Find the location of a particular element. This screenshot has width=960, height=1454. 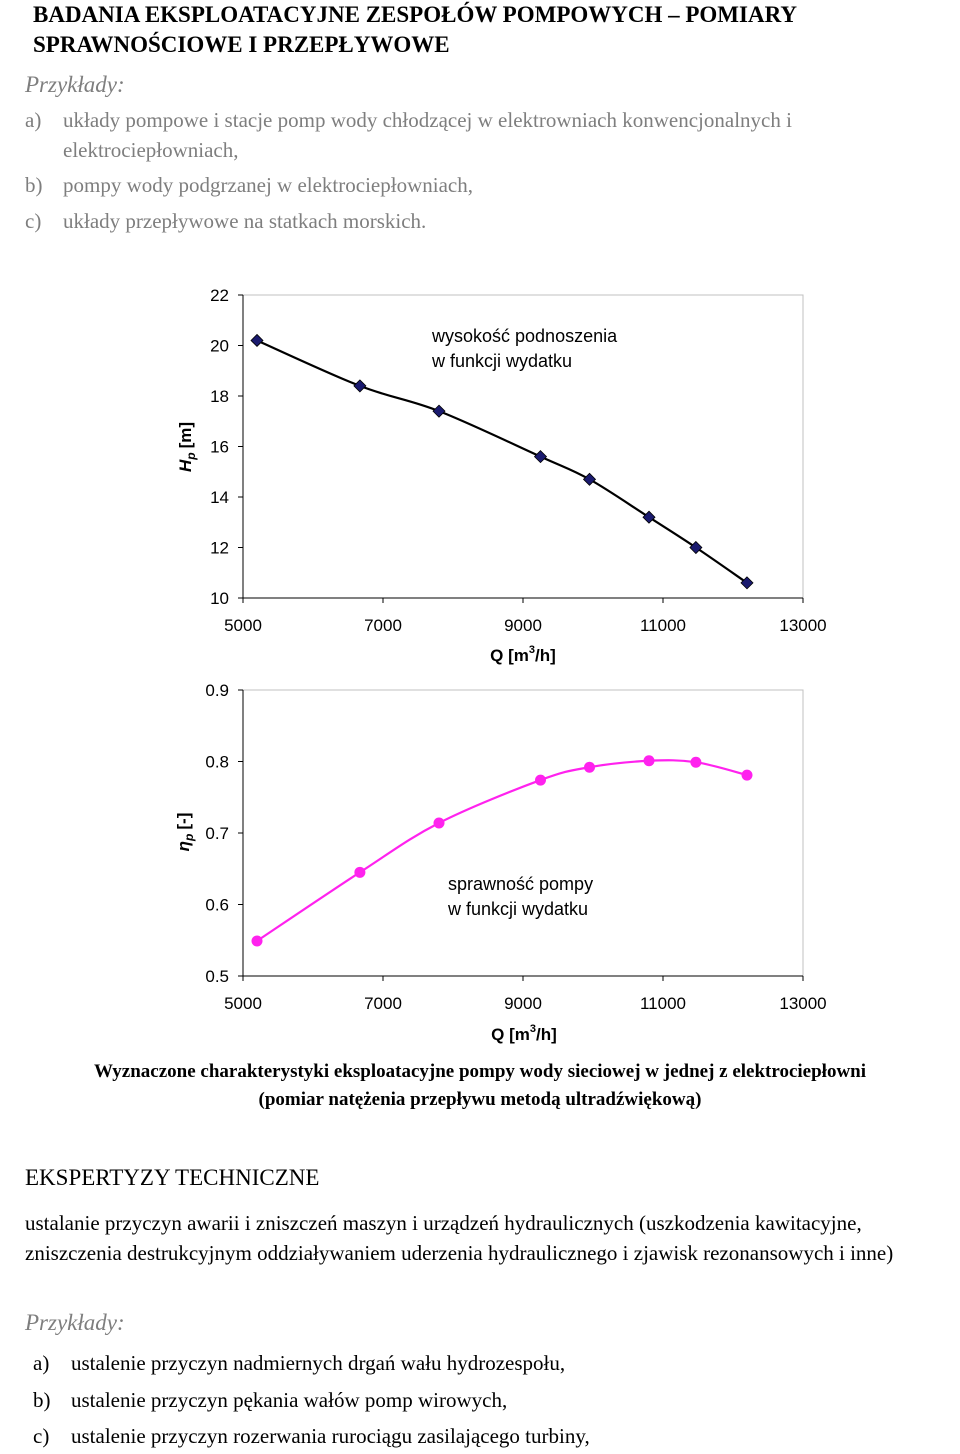

head-chart-y-tick-label: 20 is located at coordinates (219, 346).